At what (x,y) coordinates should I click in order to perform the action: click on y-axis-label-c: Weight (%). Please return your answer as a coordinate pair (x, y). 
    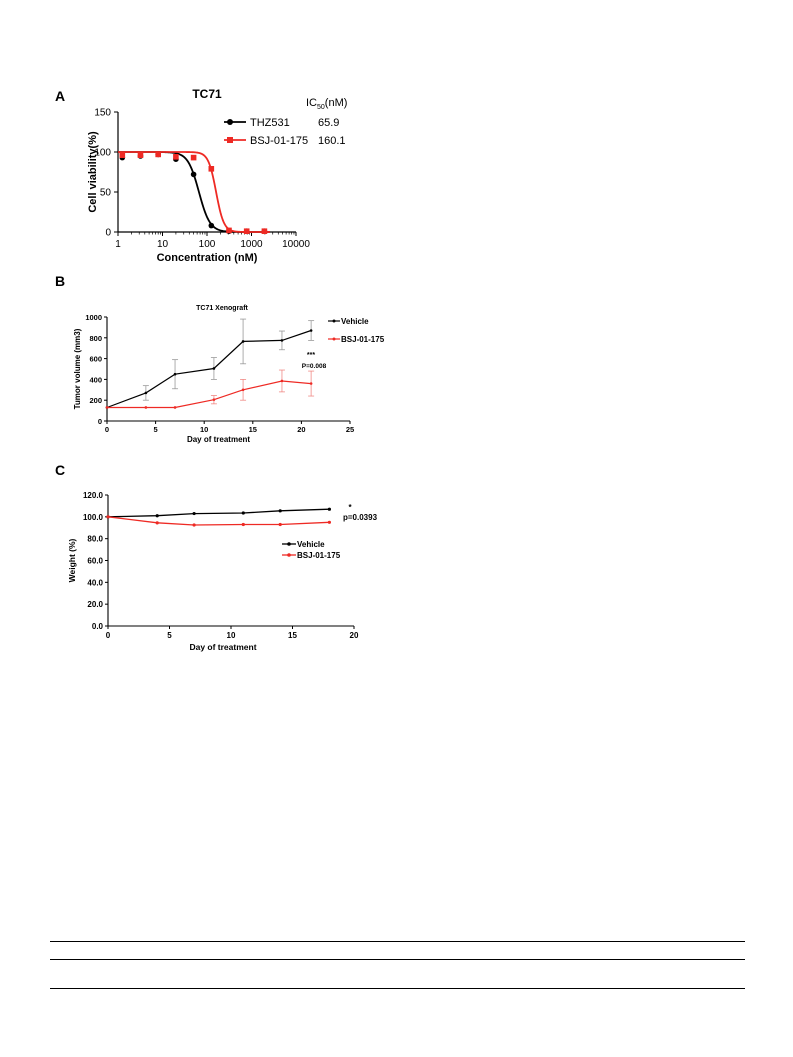
    Looking at the image, I should click on (72, 560).